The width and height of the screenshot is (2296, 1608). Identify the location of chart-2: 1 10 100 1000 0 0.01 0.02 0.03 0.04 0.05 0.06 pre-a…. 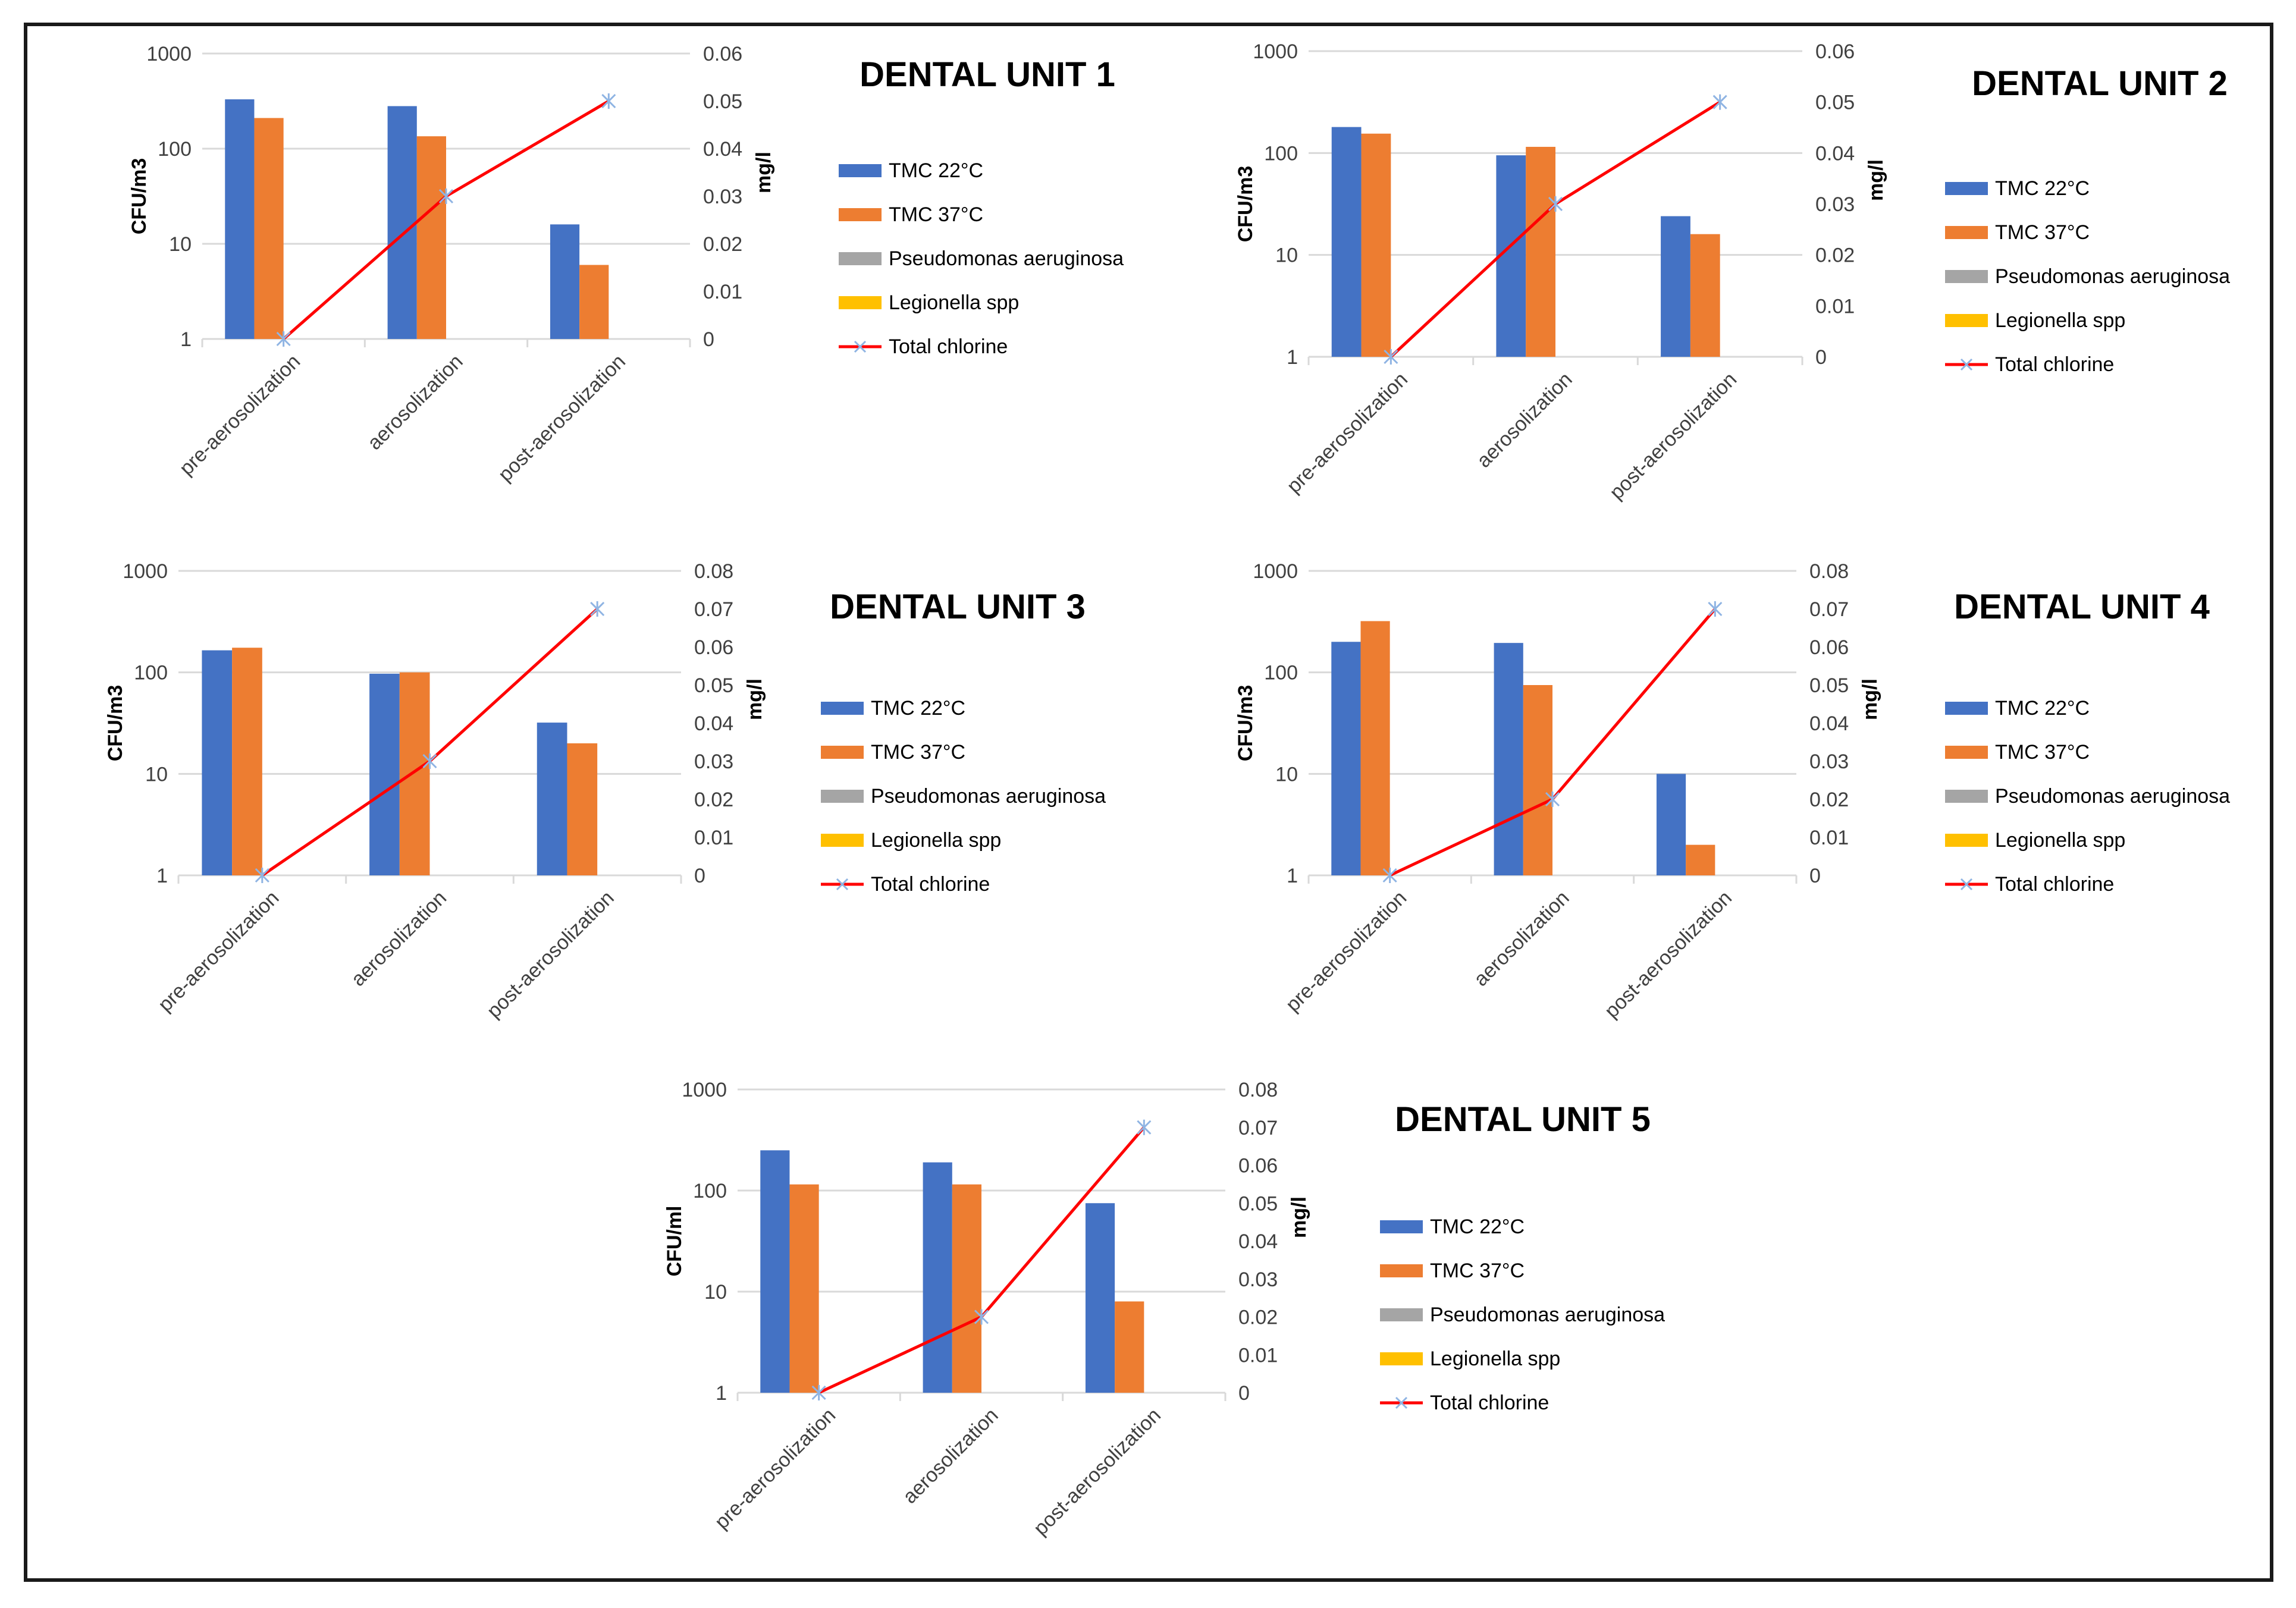
(1732, 272).